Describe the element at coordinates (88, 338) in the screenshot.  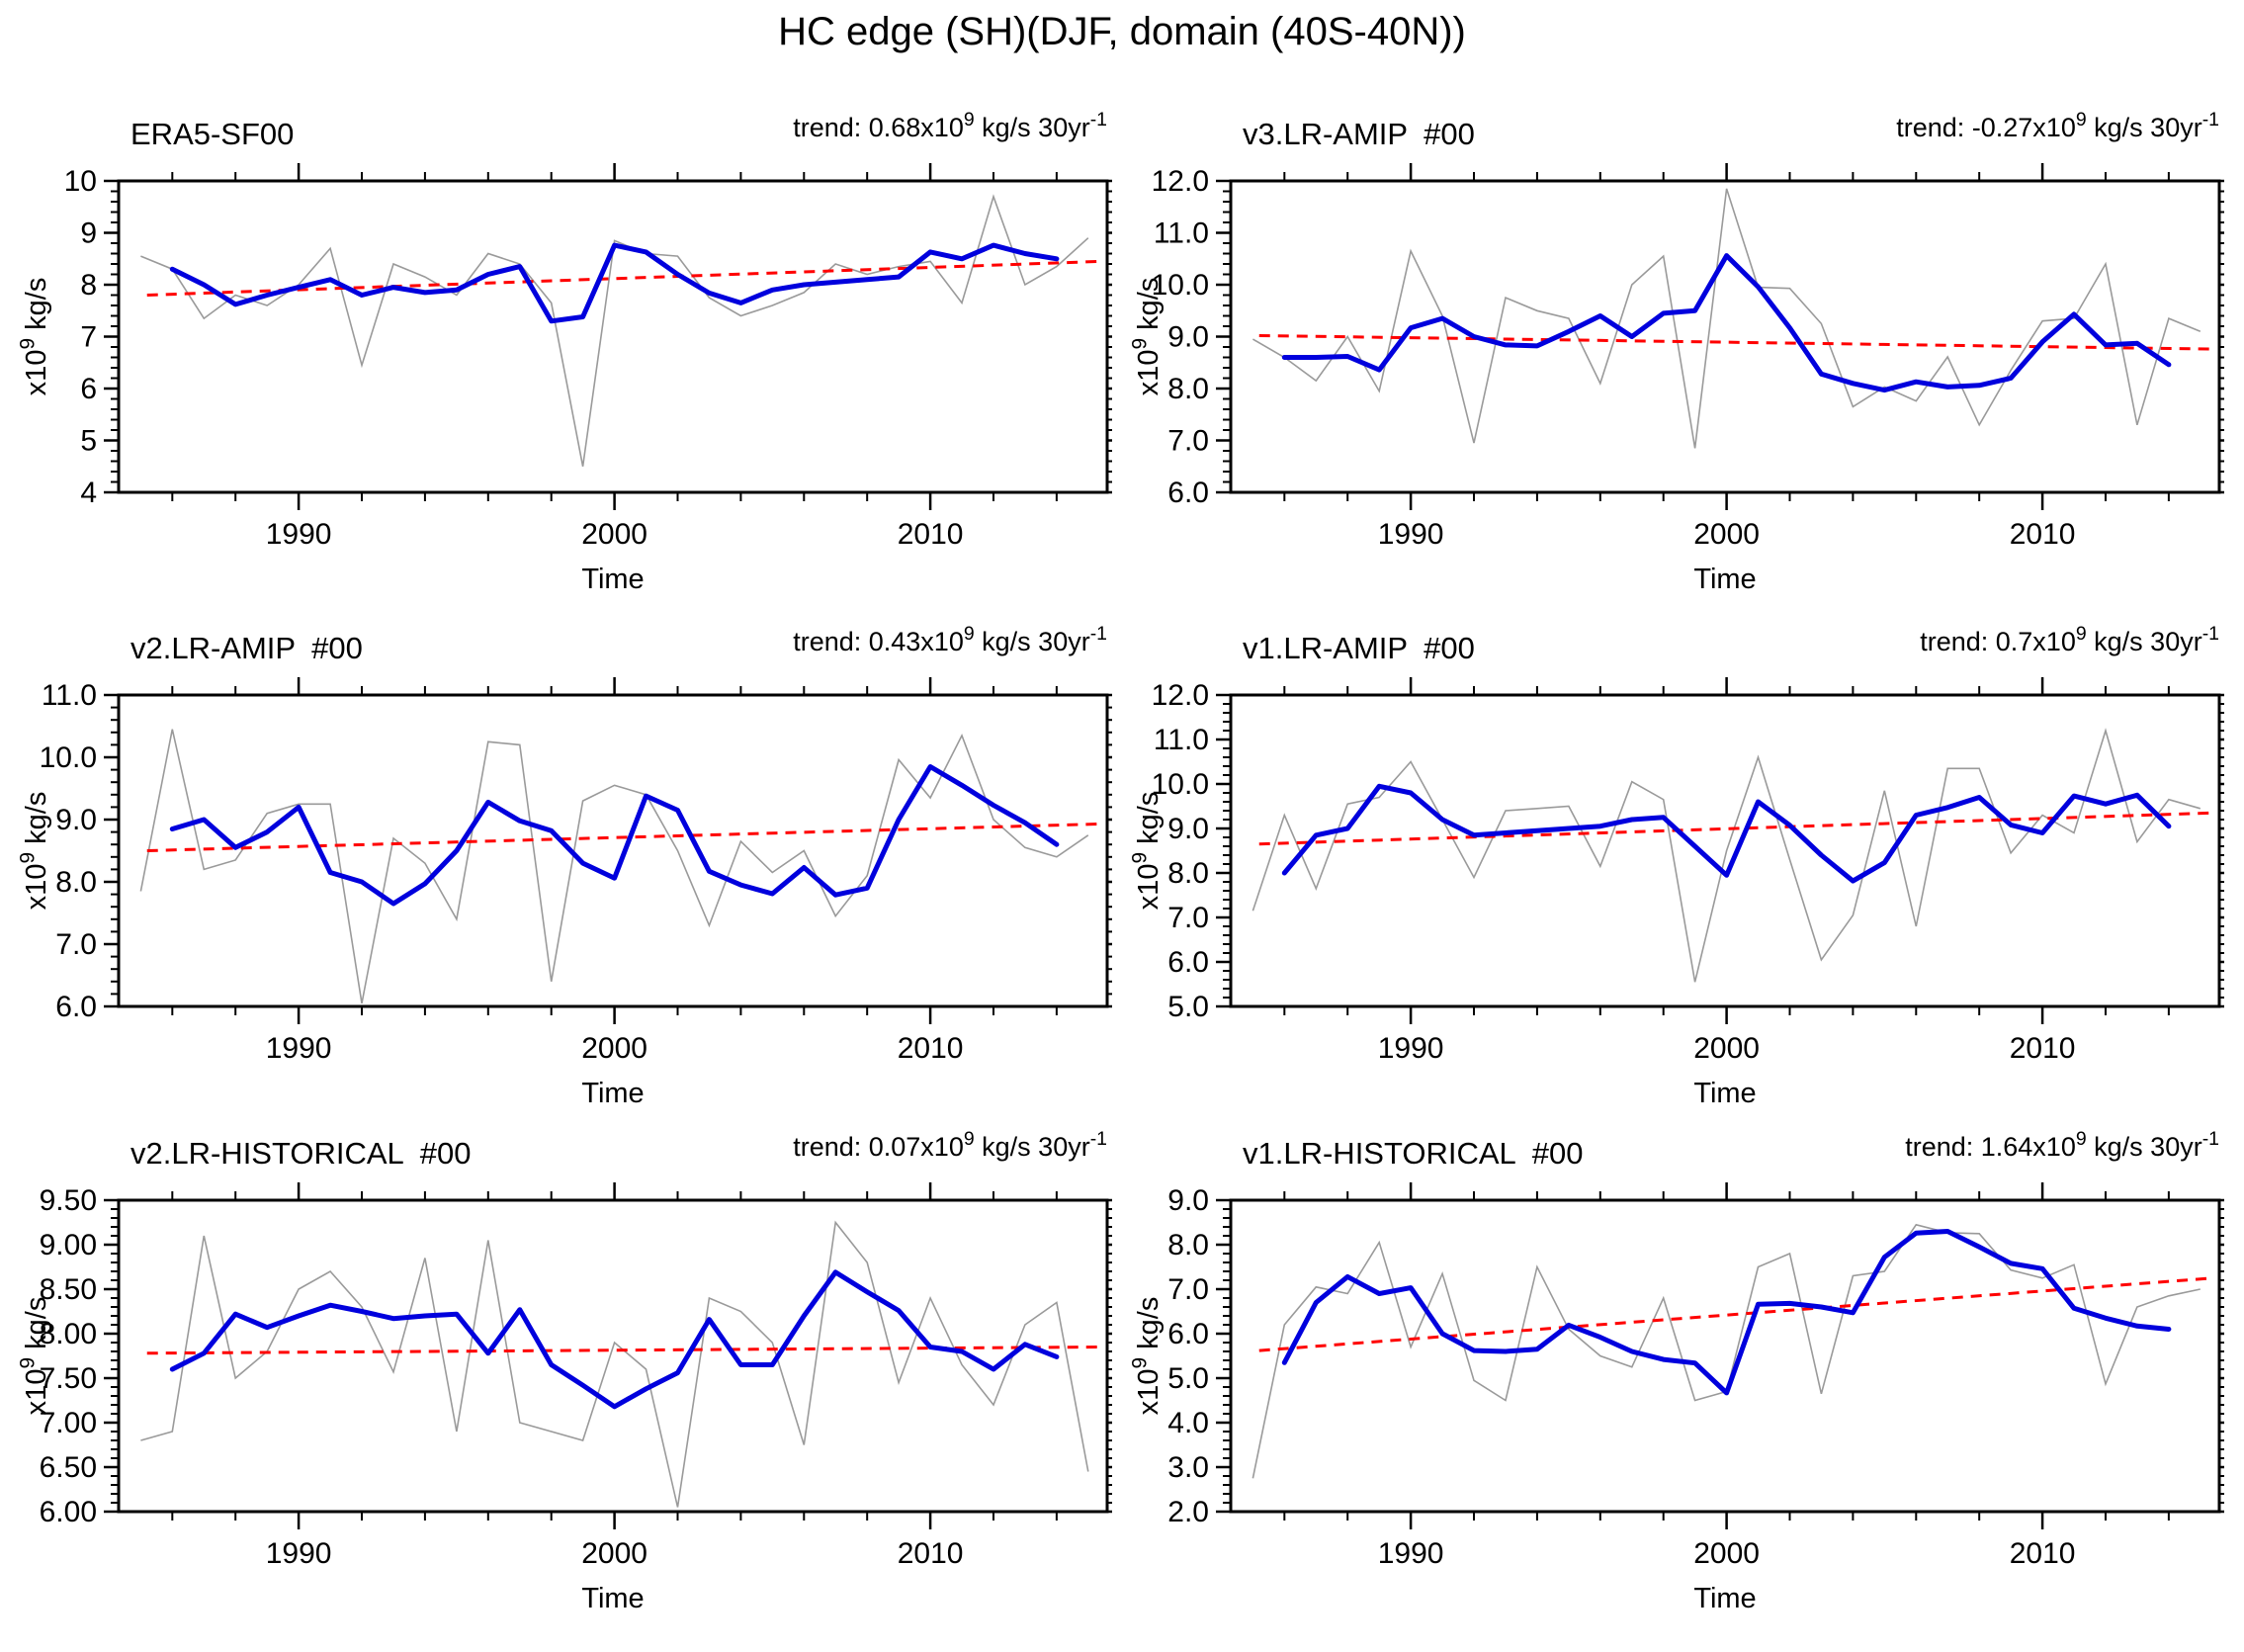
I see `y-tick-label-7: 7` at that location.